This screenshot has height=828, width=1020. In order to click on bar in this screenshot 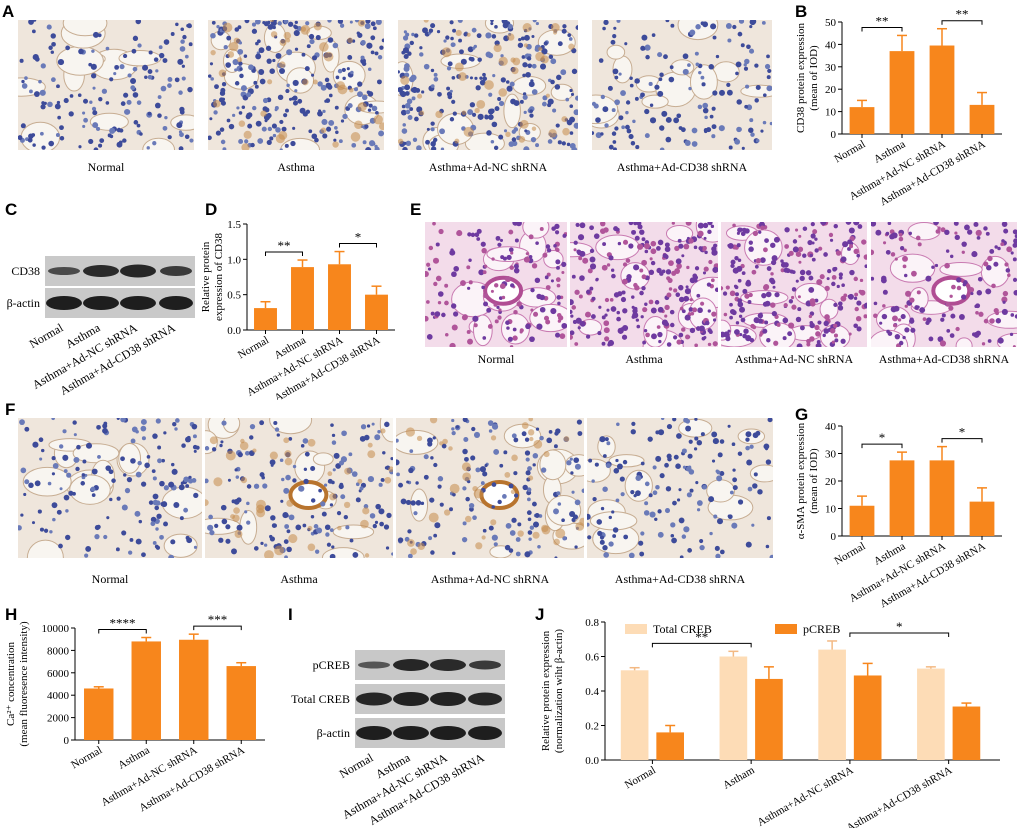, I will do `click(376, 312)`.